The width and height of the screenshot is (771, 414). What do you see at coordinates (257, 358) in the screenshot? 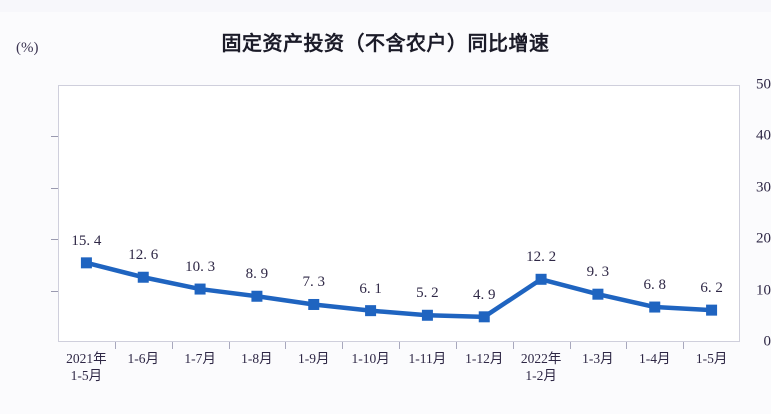
I see `x-axis-tick-label: 1-8月` at bounding box center [257, 358].